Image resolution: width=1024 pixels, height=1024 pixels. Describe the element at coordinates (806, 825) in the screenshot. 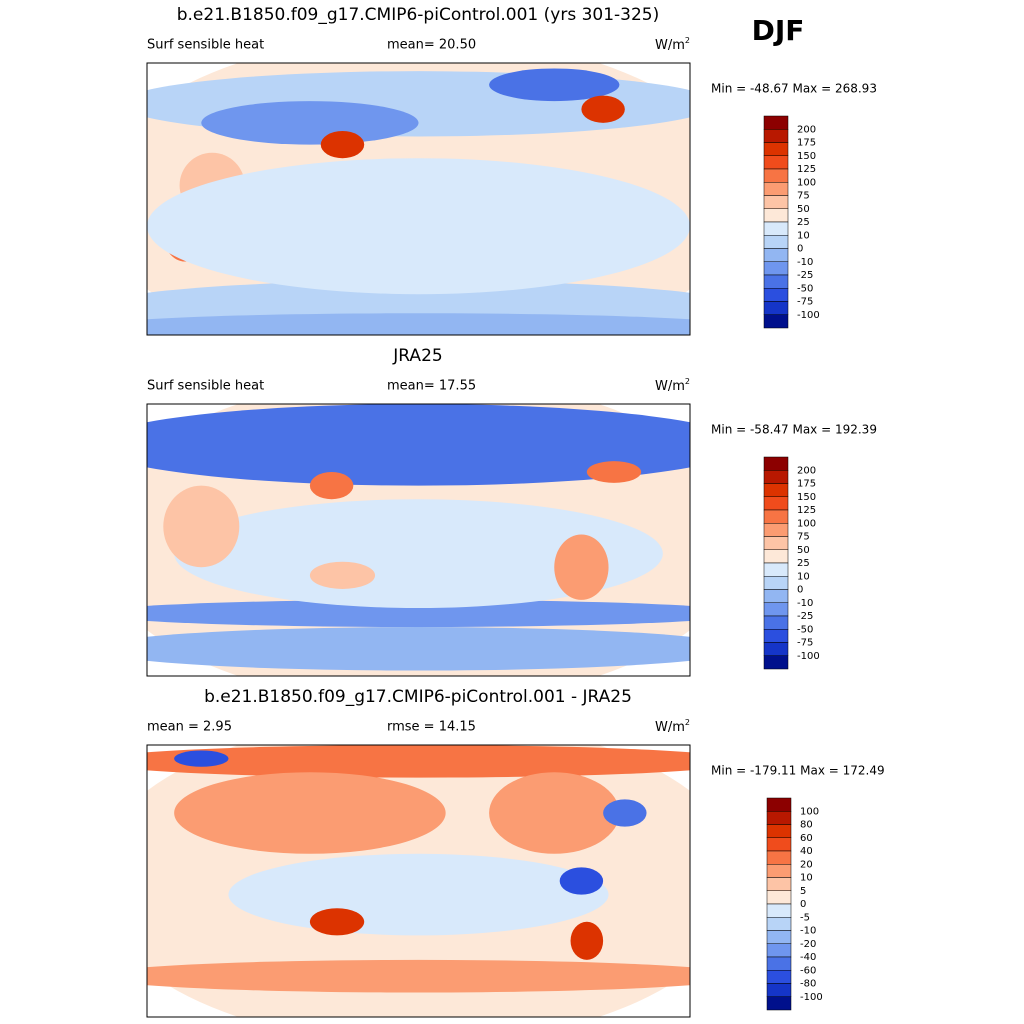

I see `colorbar-label: 80` at that location.